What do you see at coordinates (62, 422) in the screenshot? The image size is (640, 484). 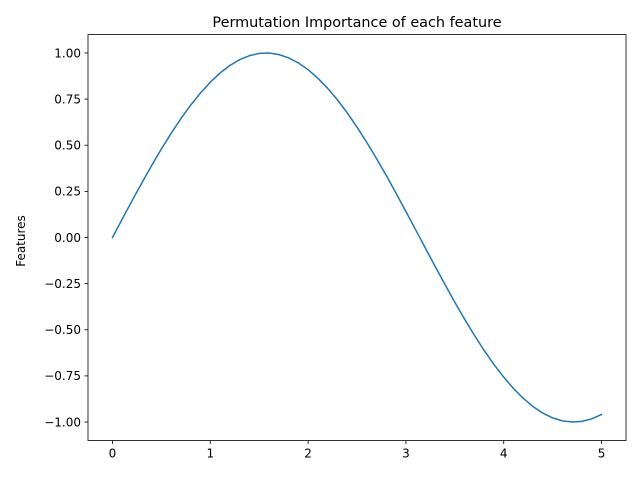 I see `y-tick-label: −1.00` at bounding box center [62, 422].